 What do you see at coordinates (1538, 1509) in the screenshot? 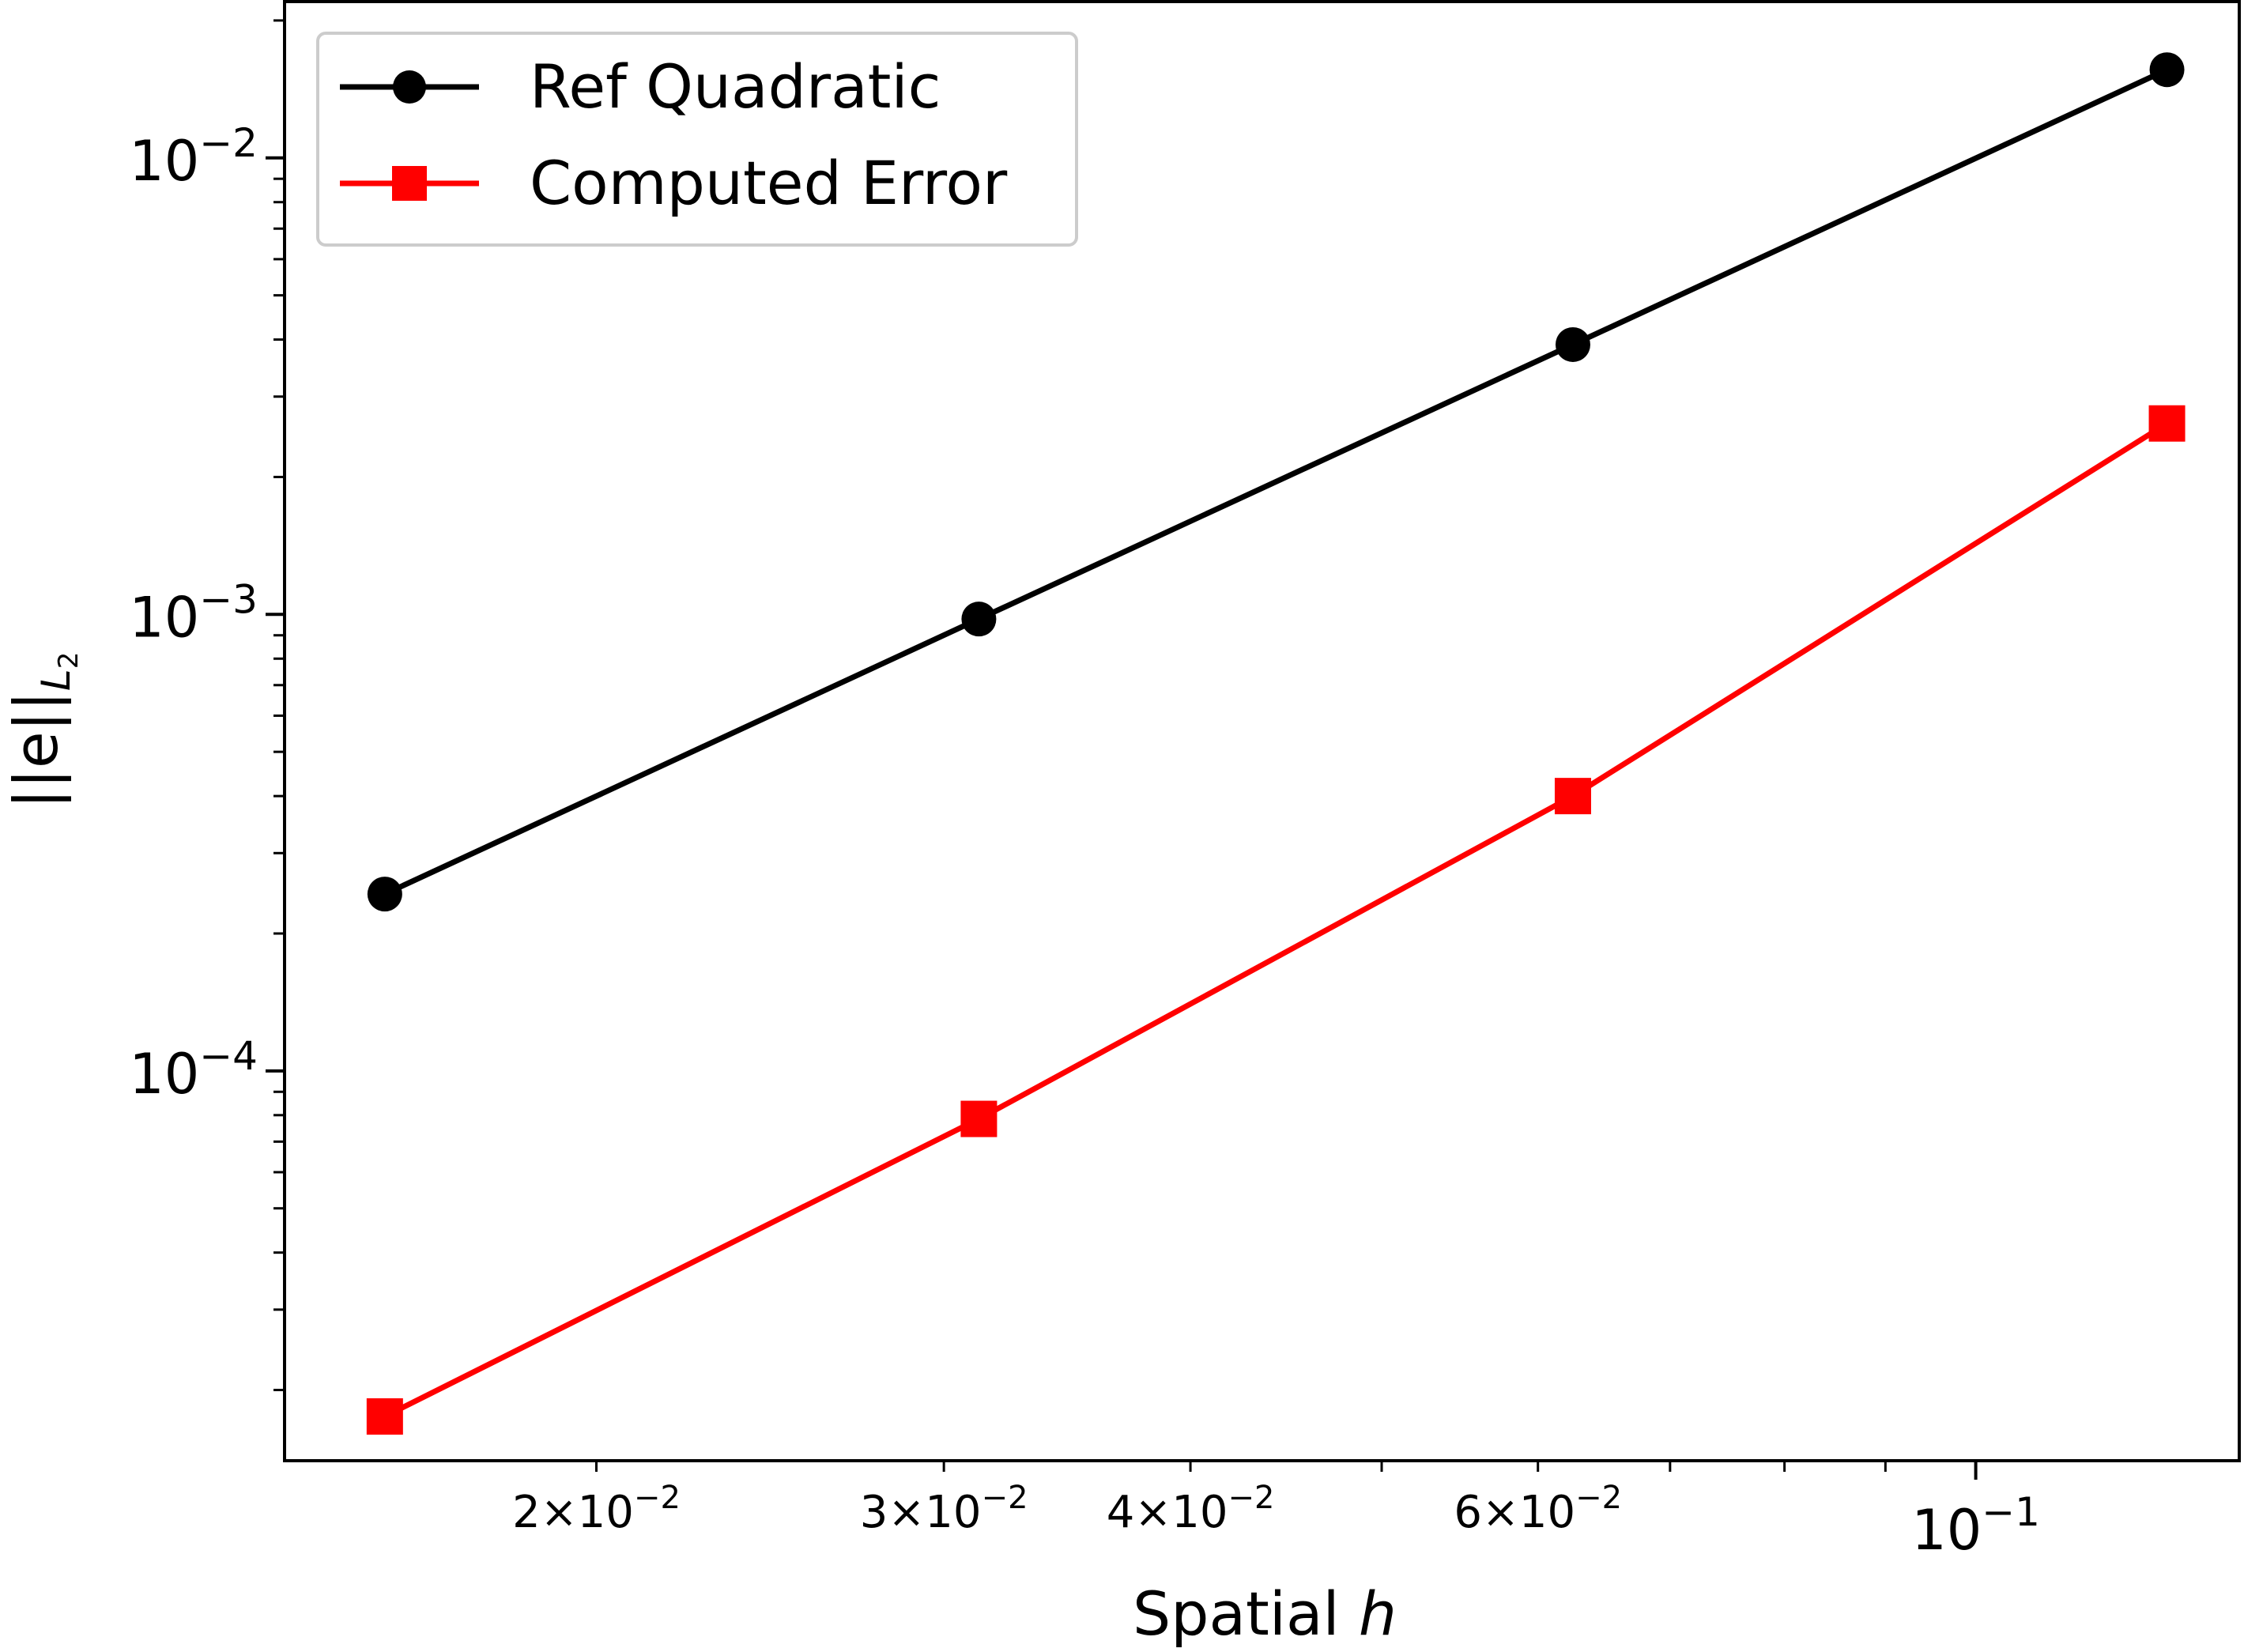
I see `x-minor-tick-label: 6×10⁻²` at bounding box center [1538, 1509].